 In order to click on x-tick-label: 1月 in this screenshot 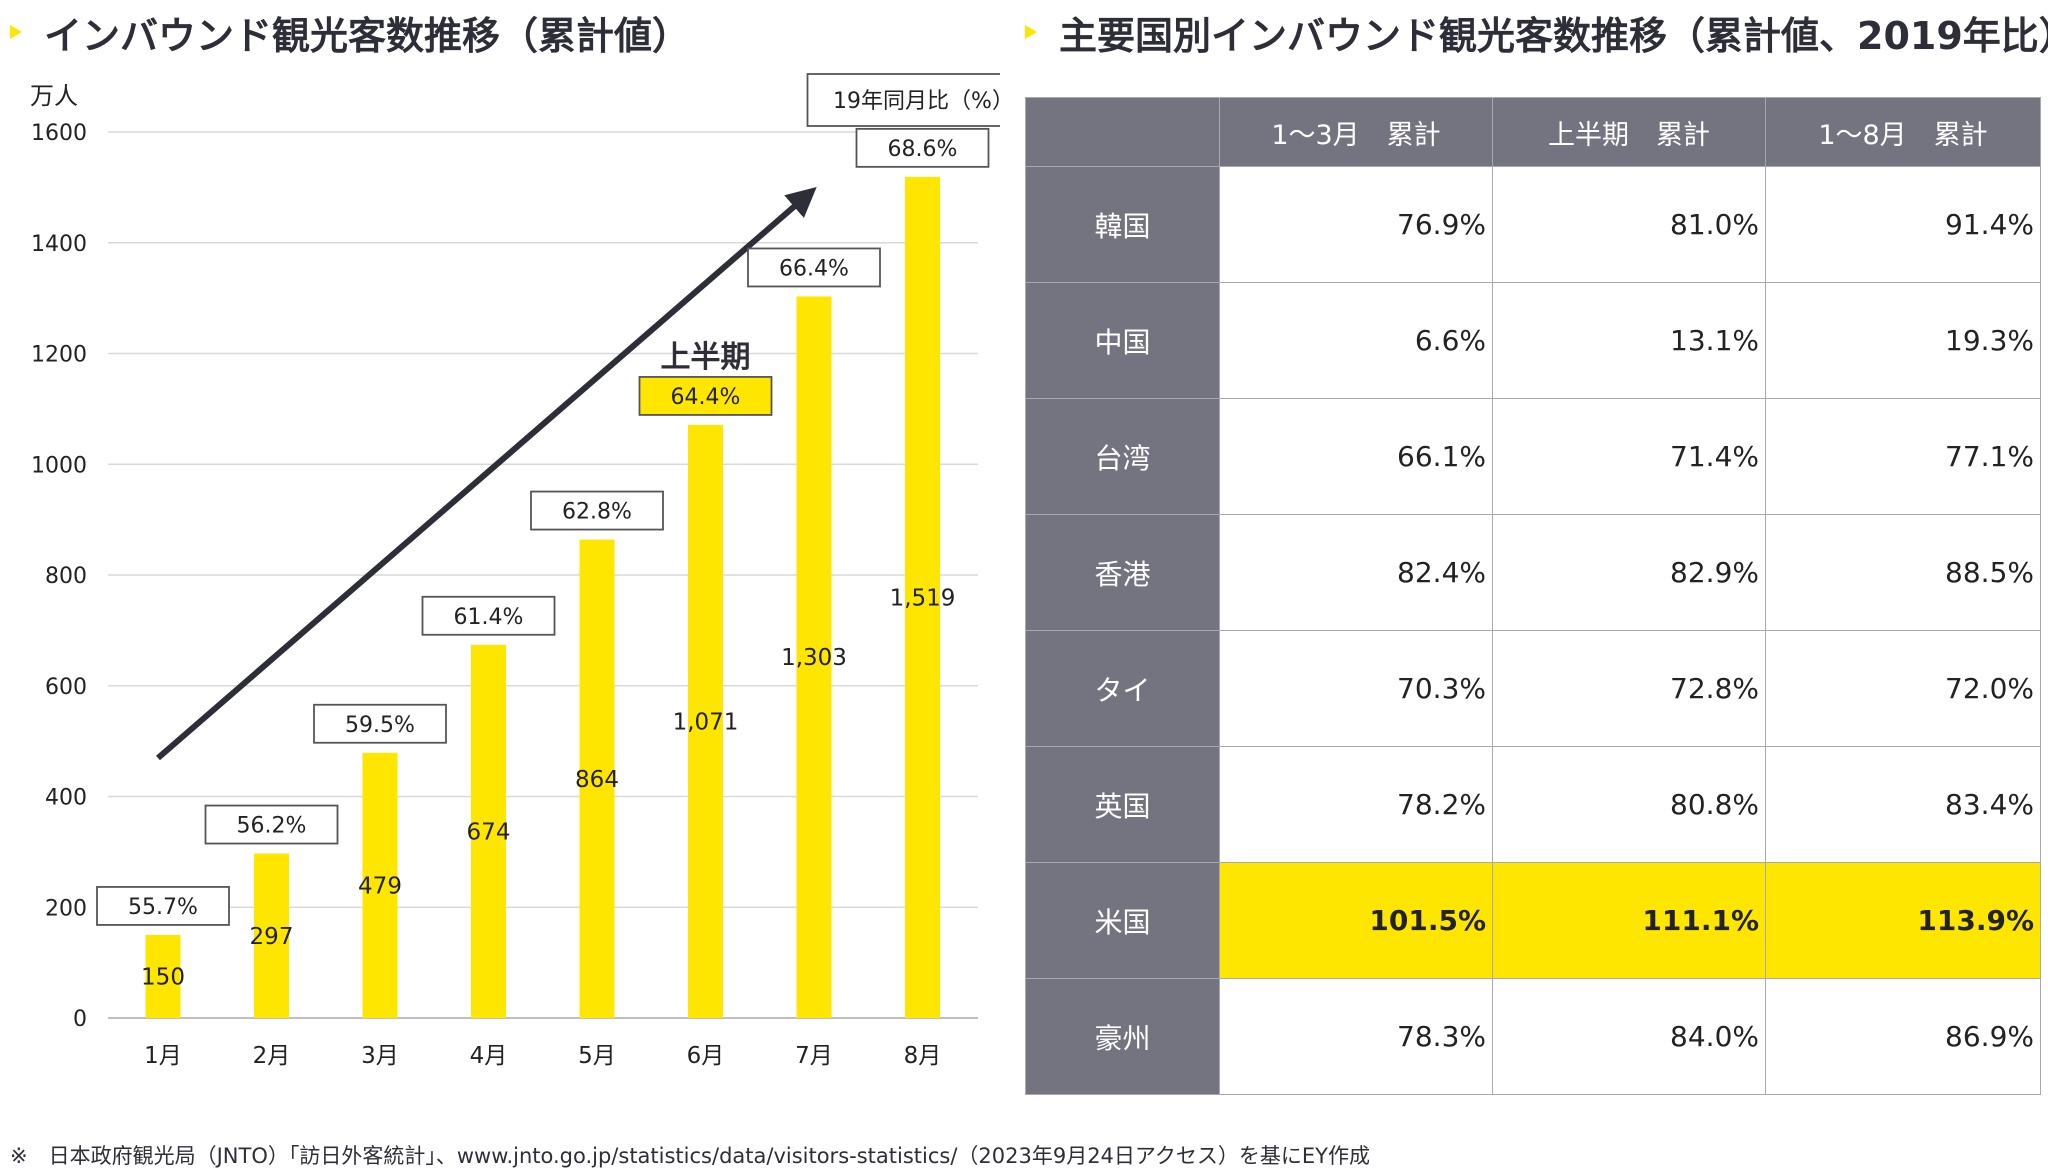, I will do `click(163, 1056)`.